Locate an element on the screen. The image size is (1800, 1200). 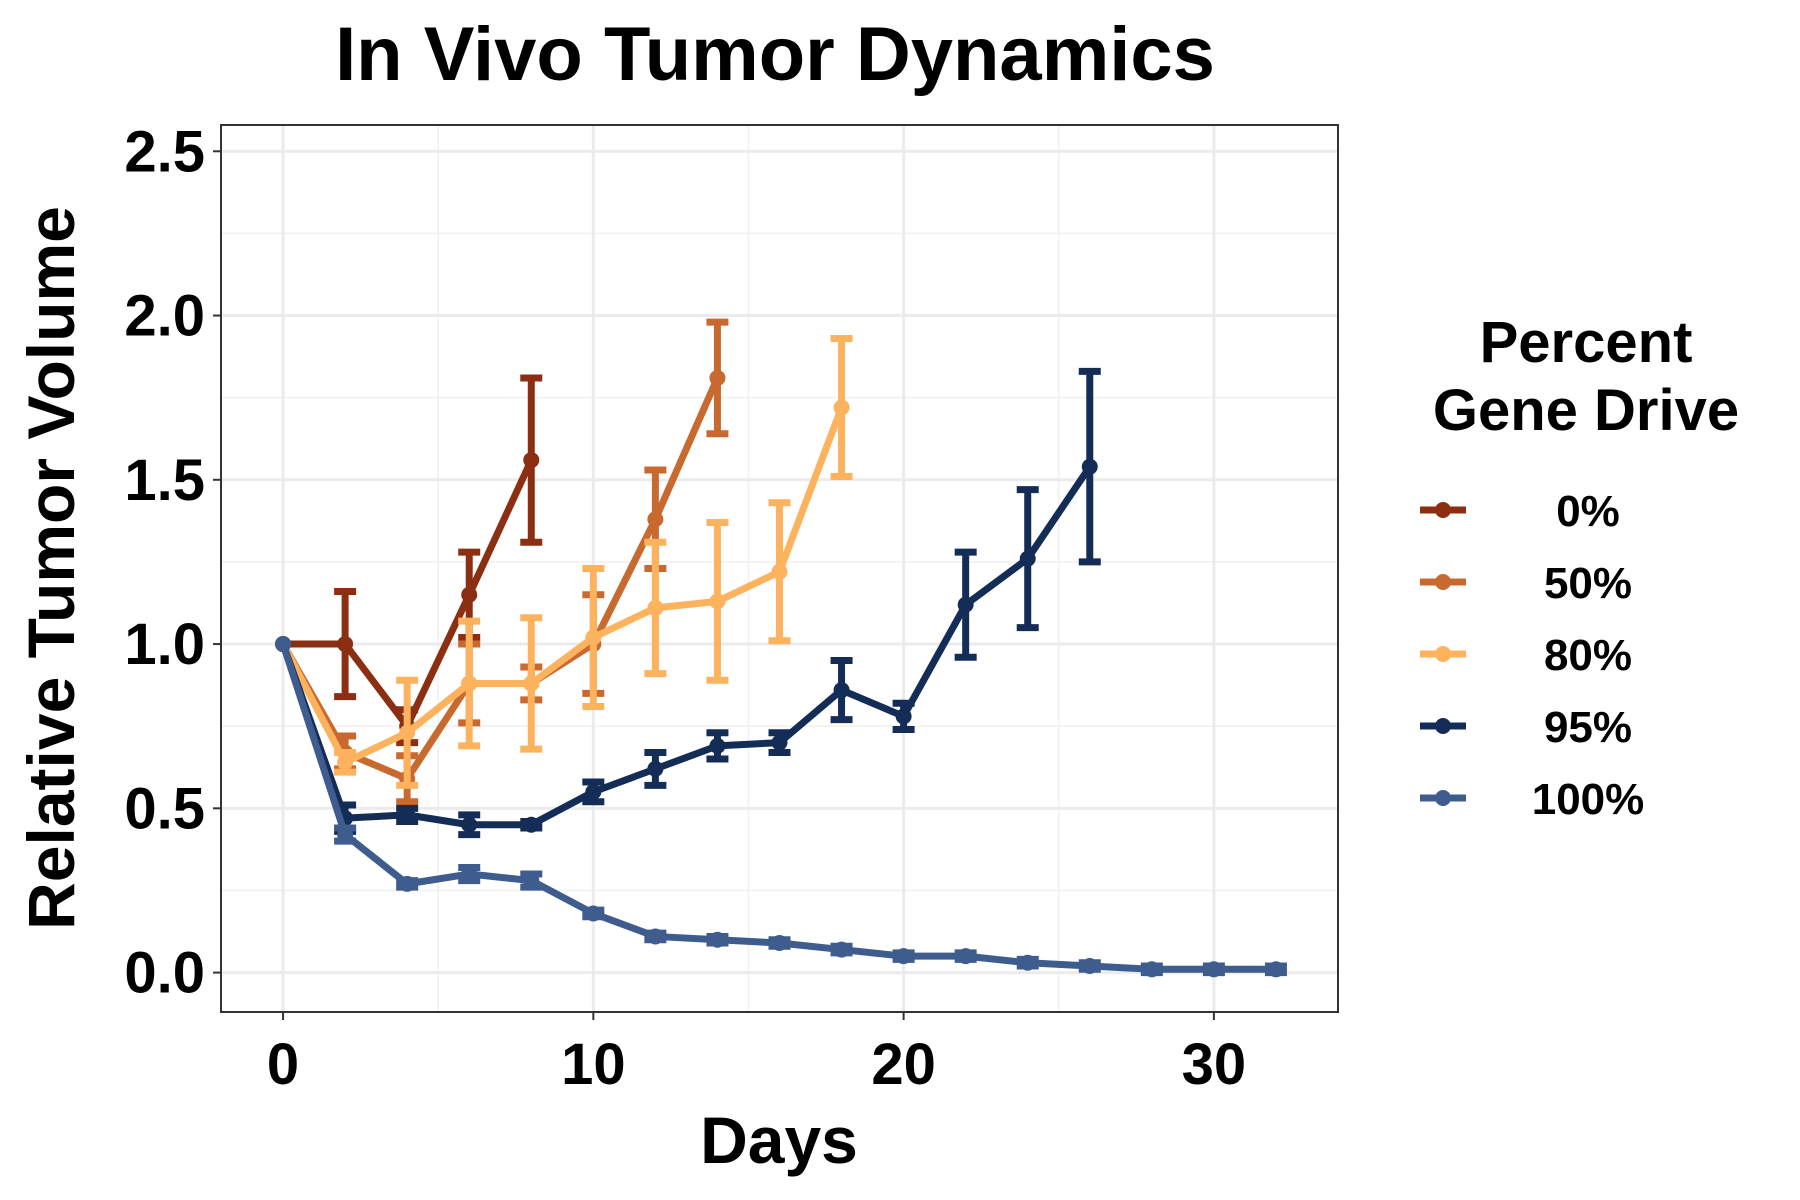
x-tick-label: 0 is located at coordinates (283, 1064).